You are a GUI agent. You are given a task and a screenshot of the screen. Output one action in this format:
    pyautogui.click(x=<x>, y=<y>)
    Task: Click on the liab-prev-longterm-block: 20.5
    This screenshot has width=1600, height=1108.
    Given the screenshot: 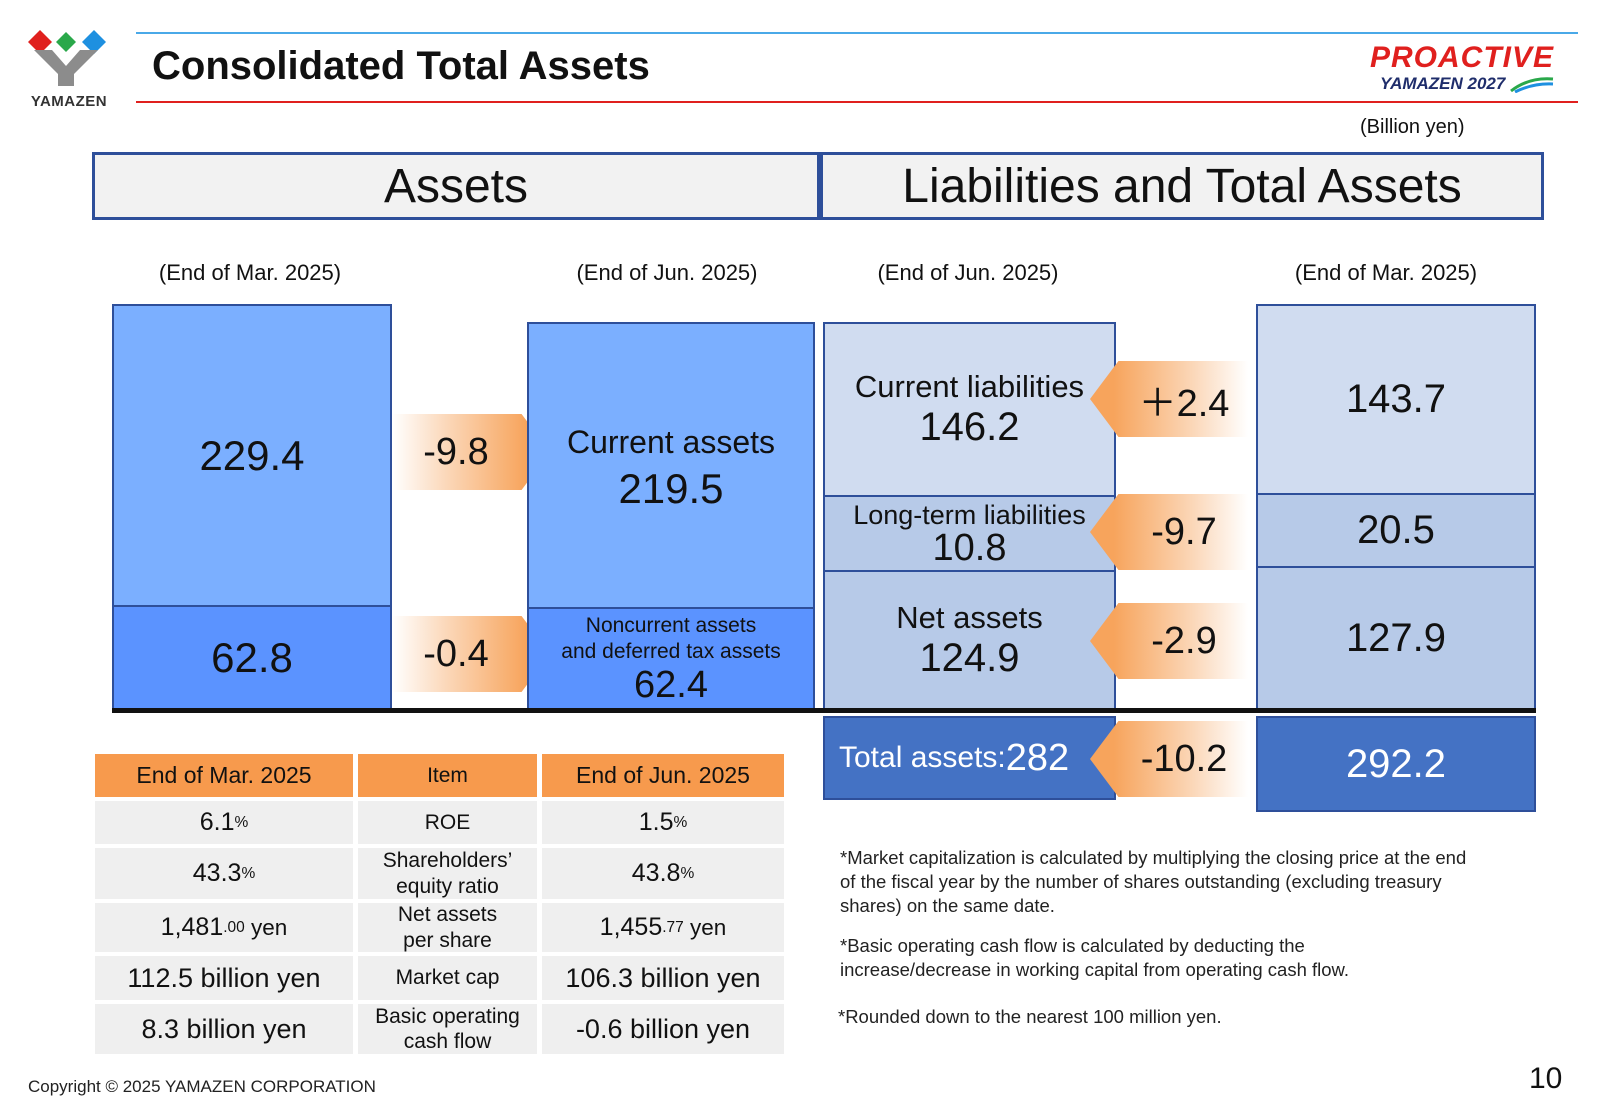 What is the action you would take?
    pyautogui.click(x=1396, y=530)
    